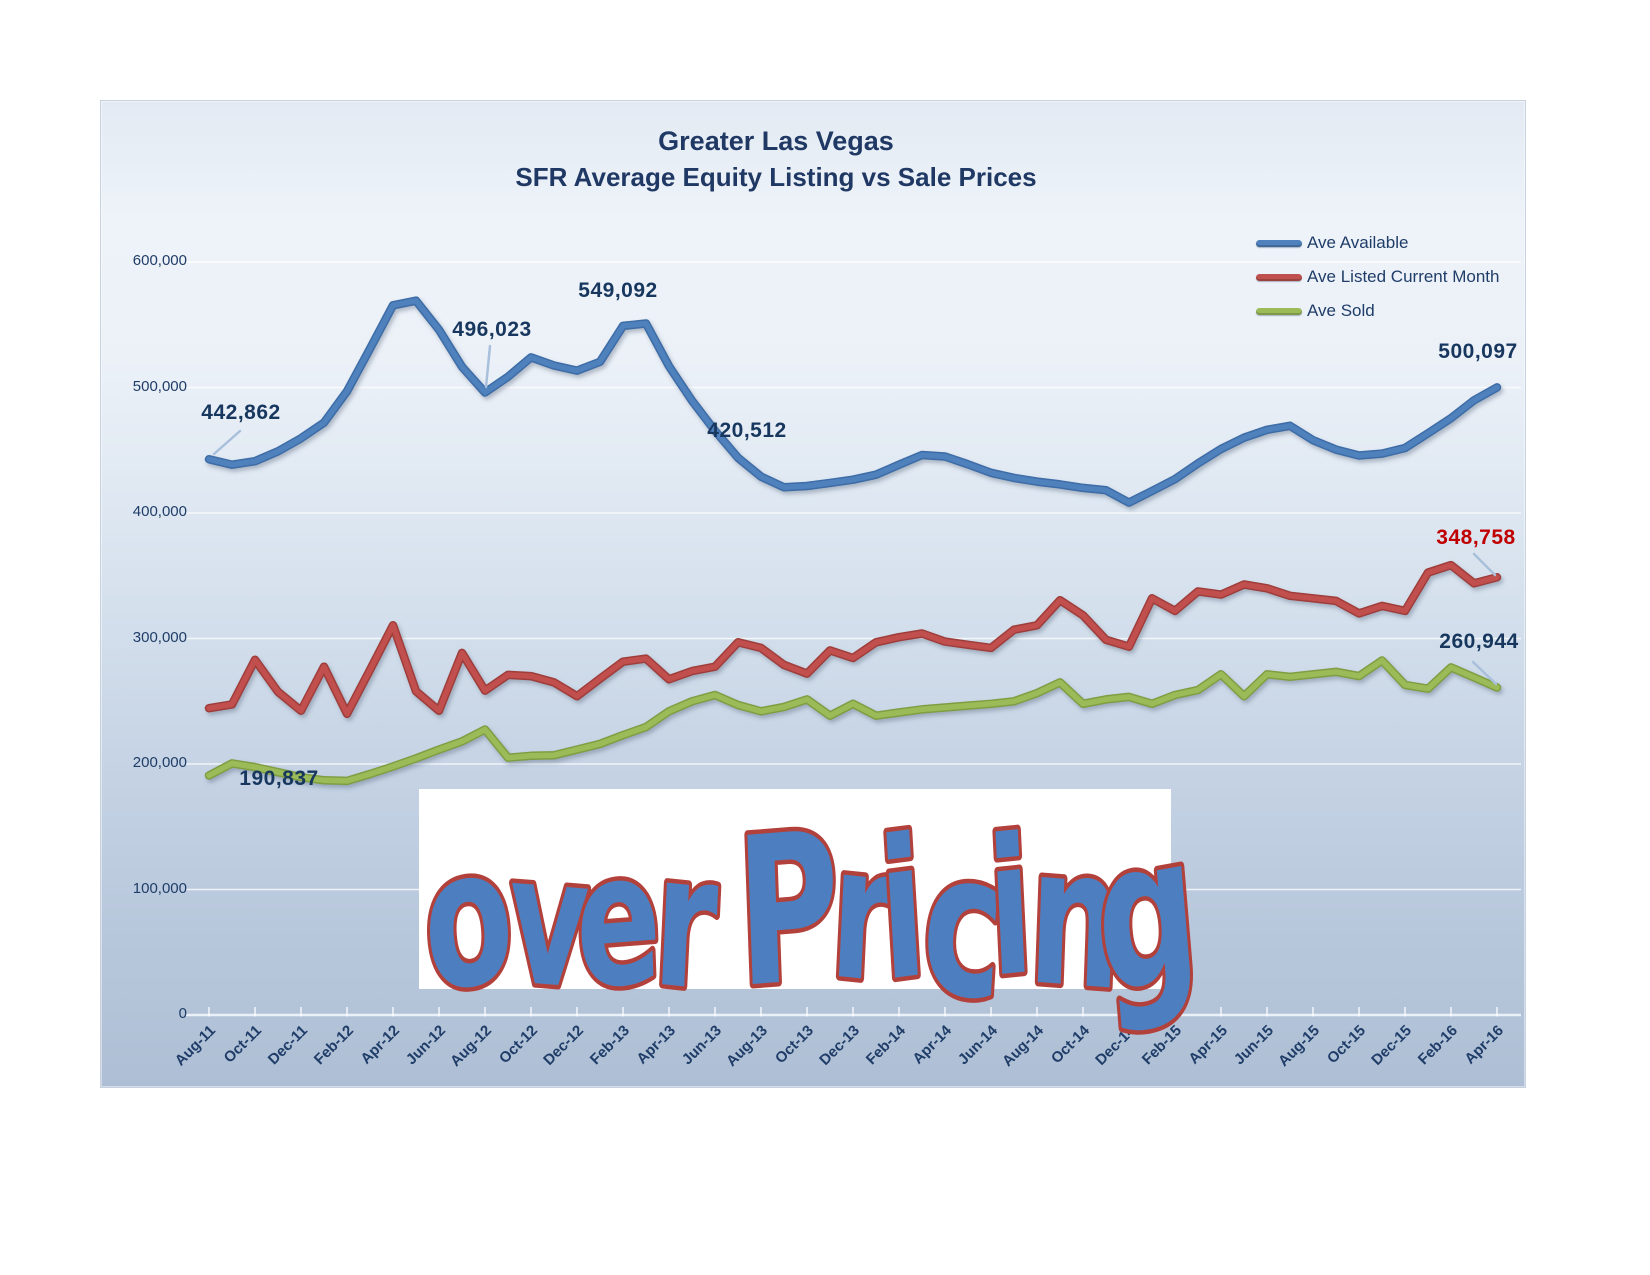 The image size is (1650, 1275). I want to click on series-line-edge, so click(853, 639).